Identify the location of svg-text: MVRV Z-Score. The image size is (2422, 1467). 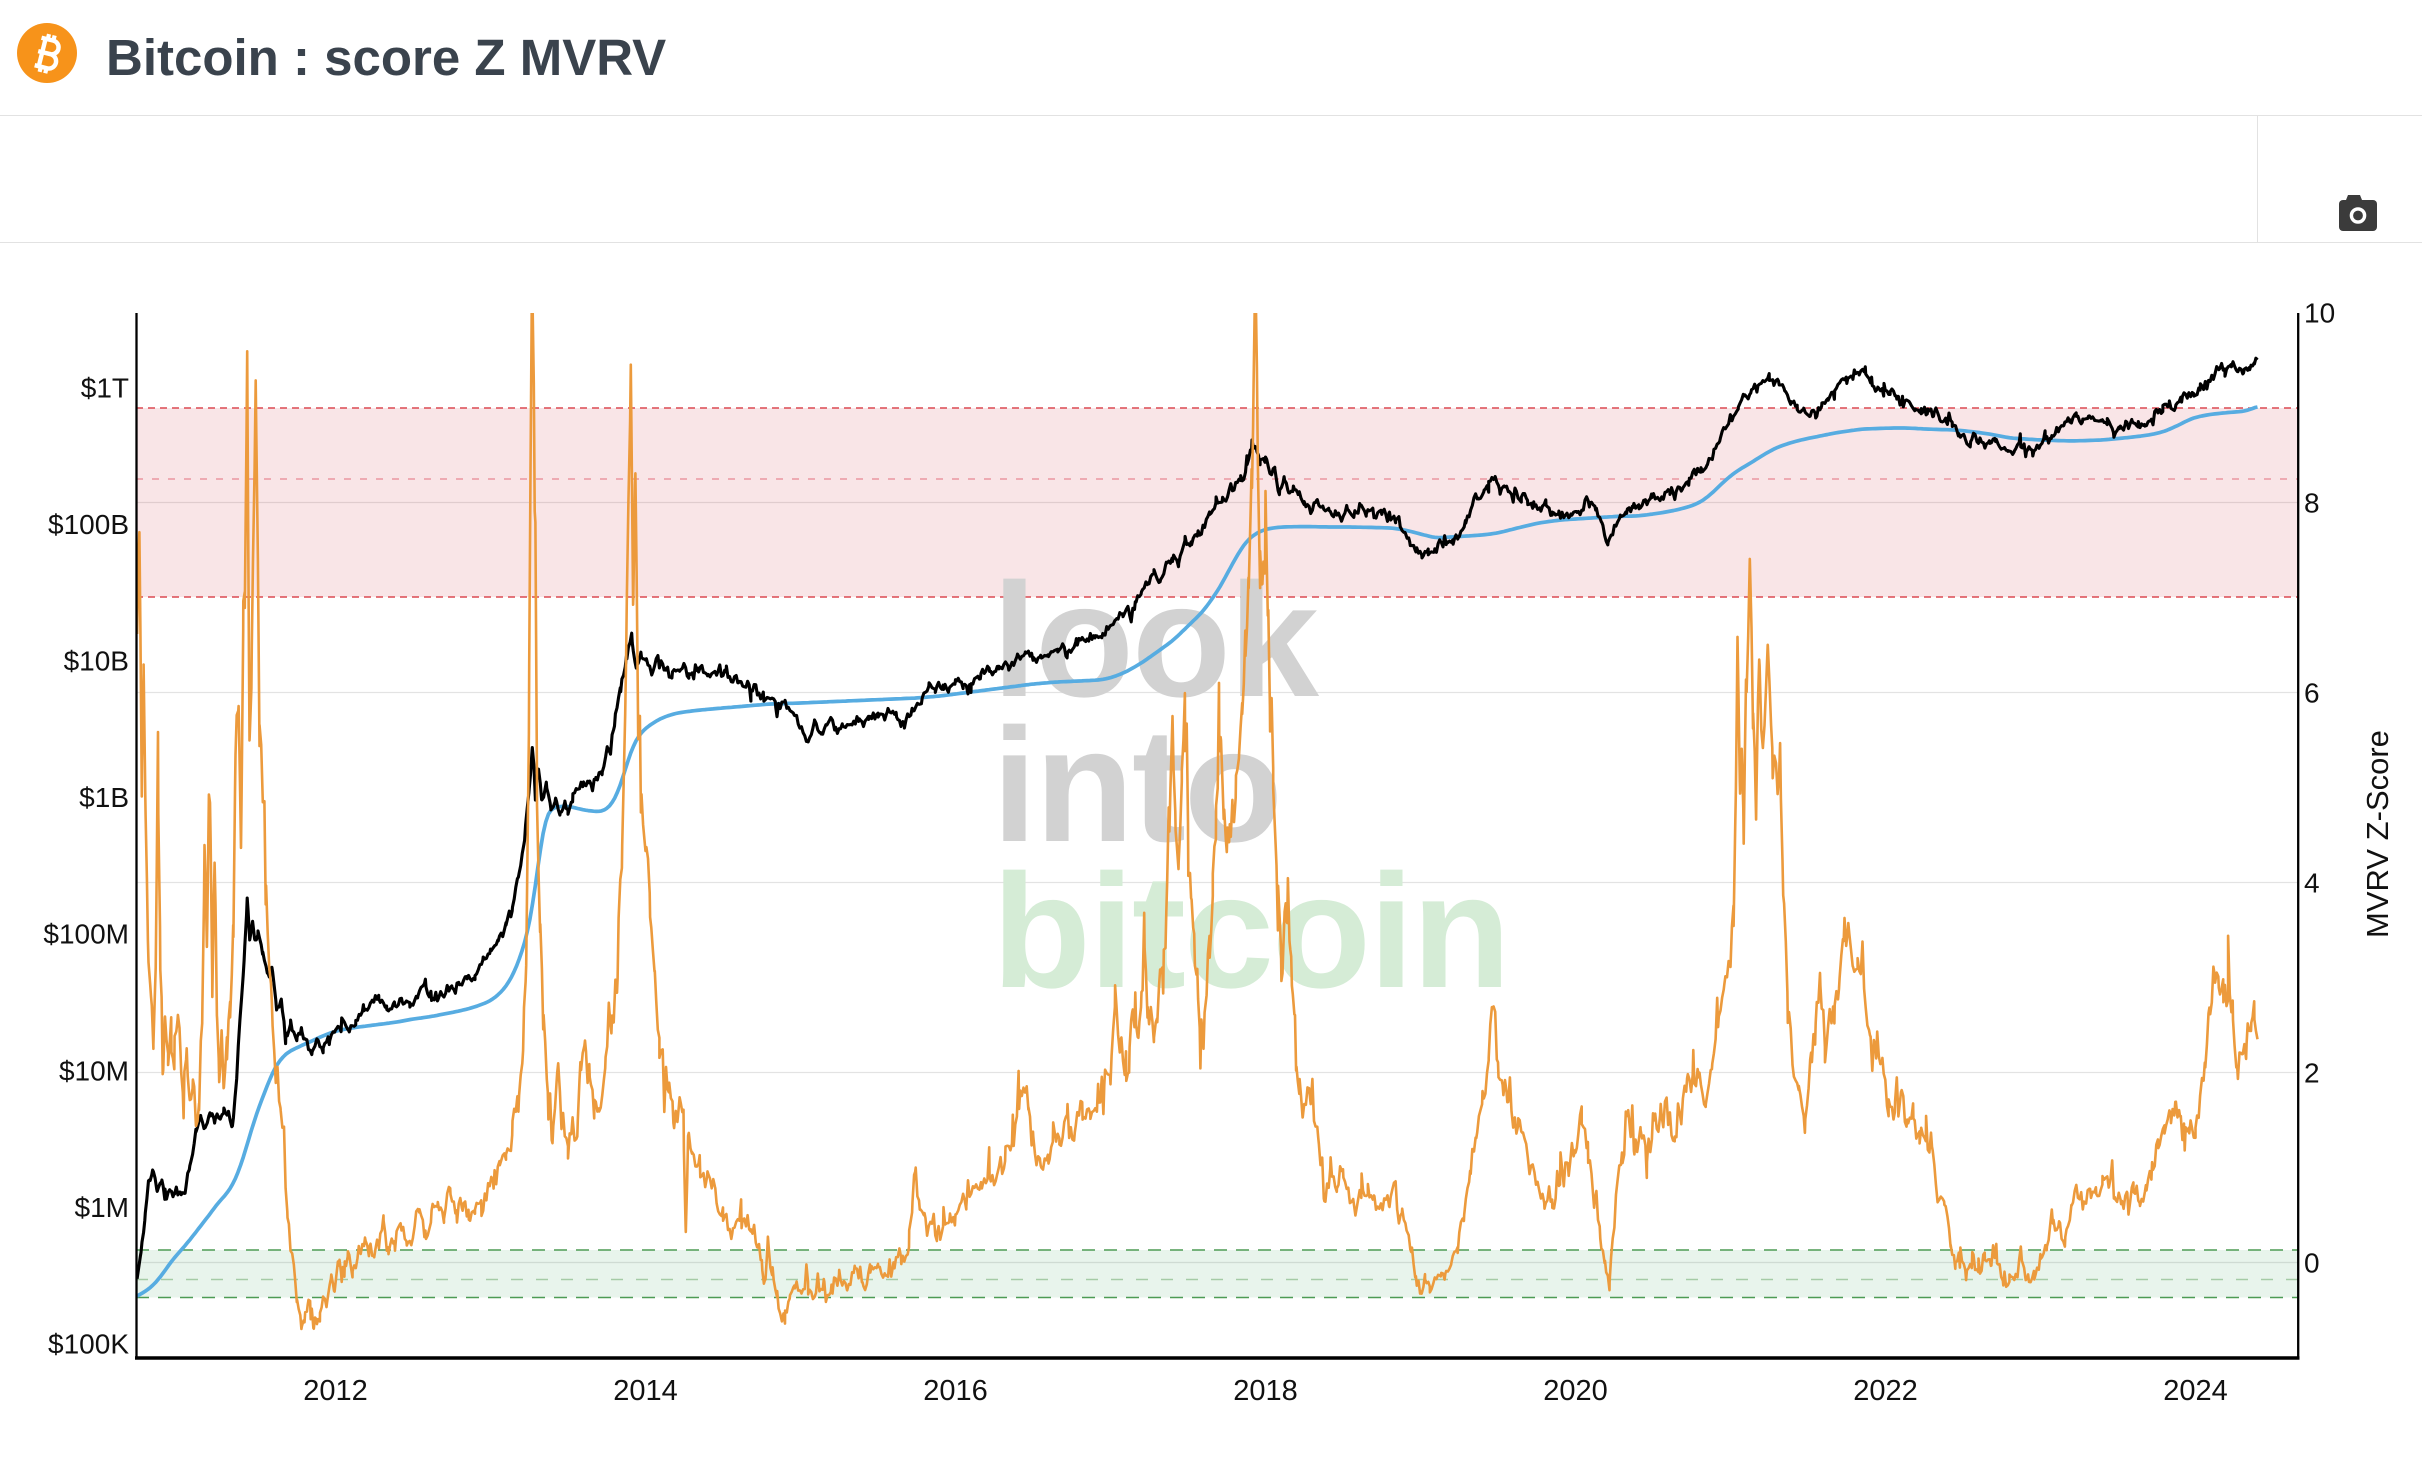
(2377, 834).